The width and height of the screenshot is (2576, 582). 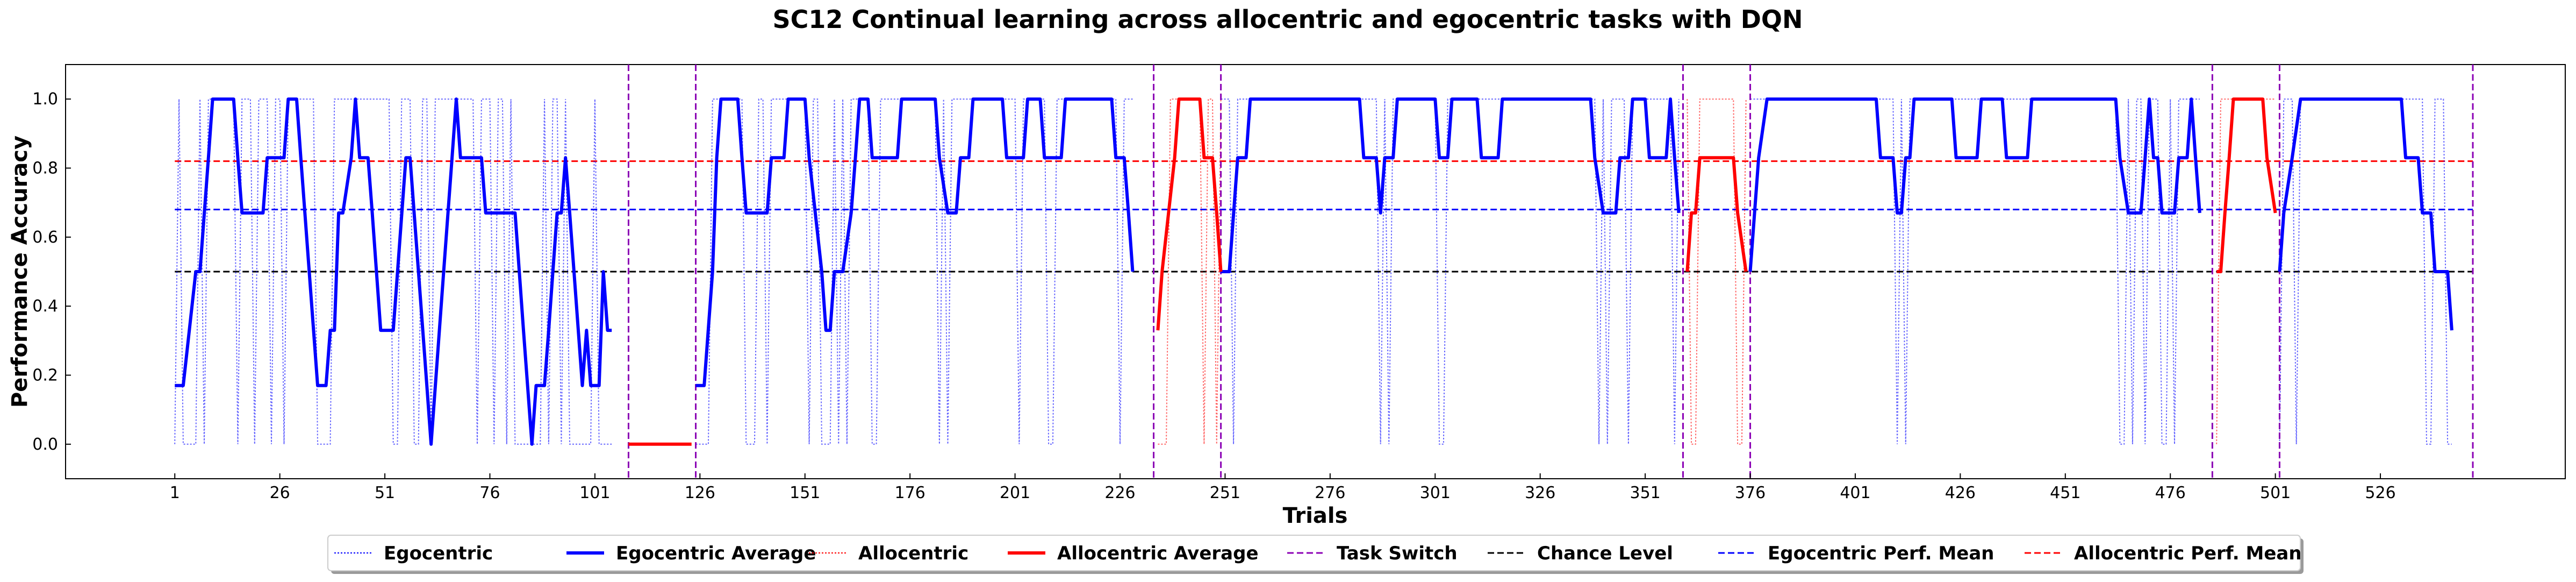 What do you see at coordinates (1645, 493) in the screenshot?
I see `x-tick-label-14: 351` at bounding box center [1645, 493].